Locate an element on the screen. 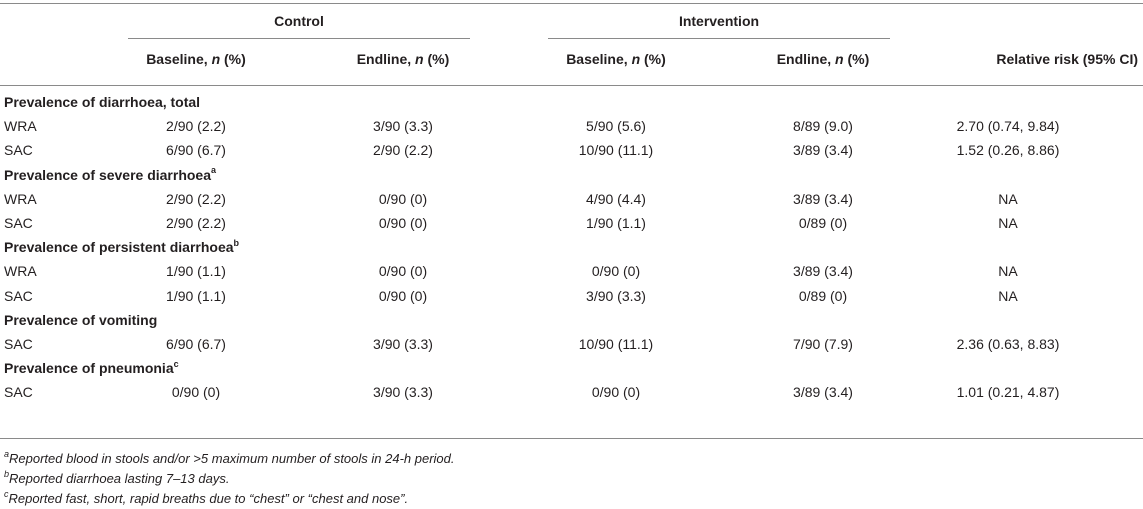 Image resolution: width=1143 pixels, height=509 pixels. cell-intervention-endline: 7/90 (7.9) is located at coordinates (823, 344).